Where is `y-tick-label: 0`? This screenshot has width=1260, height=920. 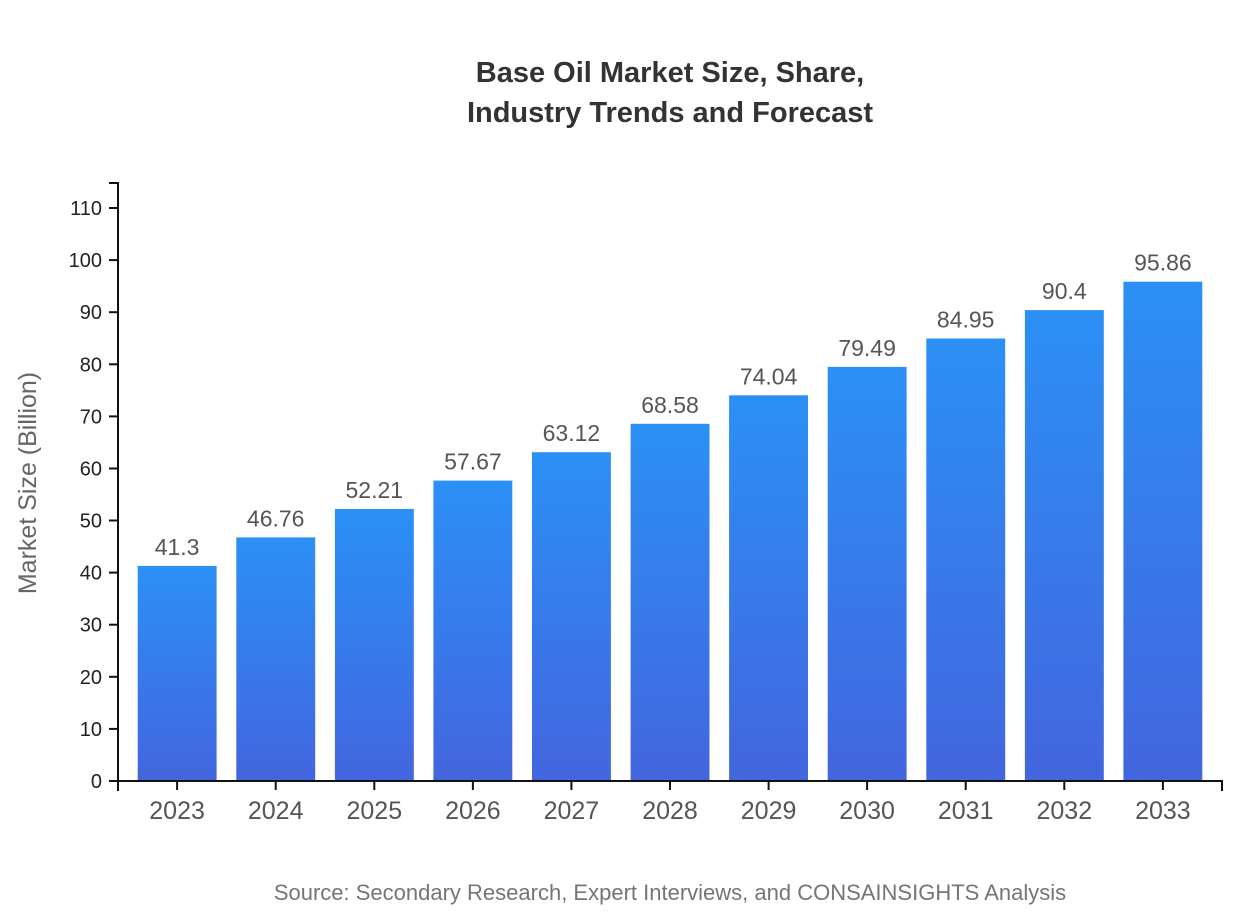 y-tick-label: 0 is located at coordinates (96, 782).